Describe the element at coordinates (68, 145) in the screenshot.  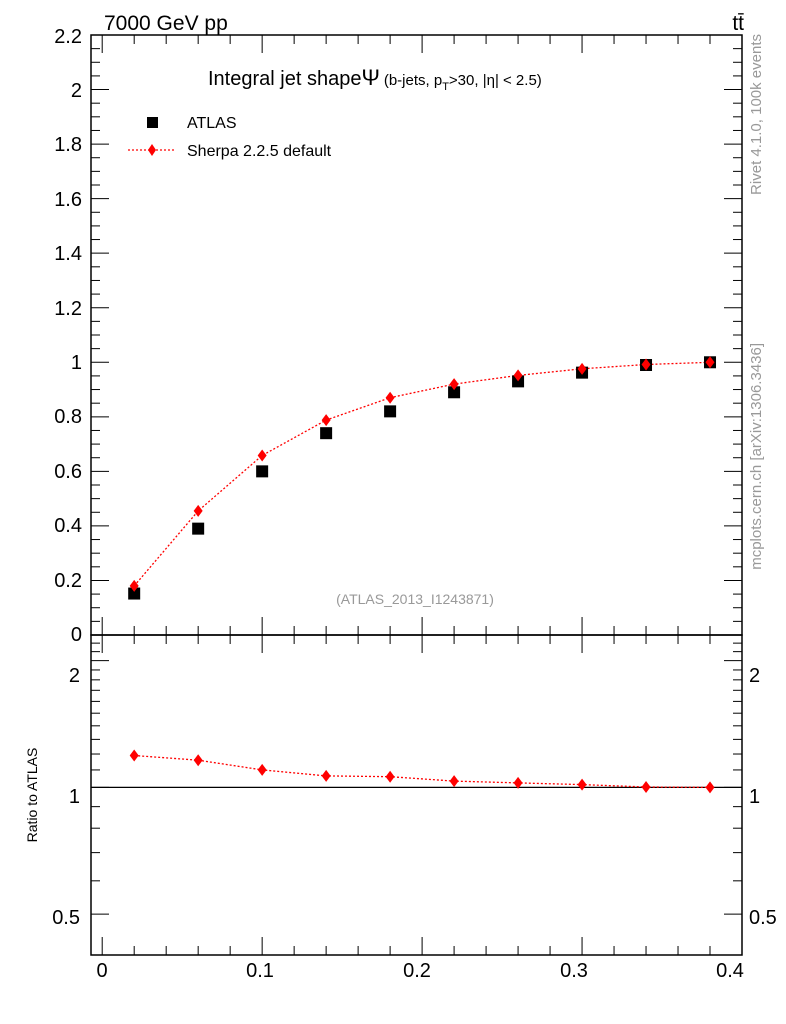
I see `main-y-tick-label: 1.8` at that location.